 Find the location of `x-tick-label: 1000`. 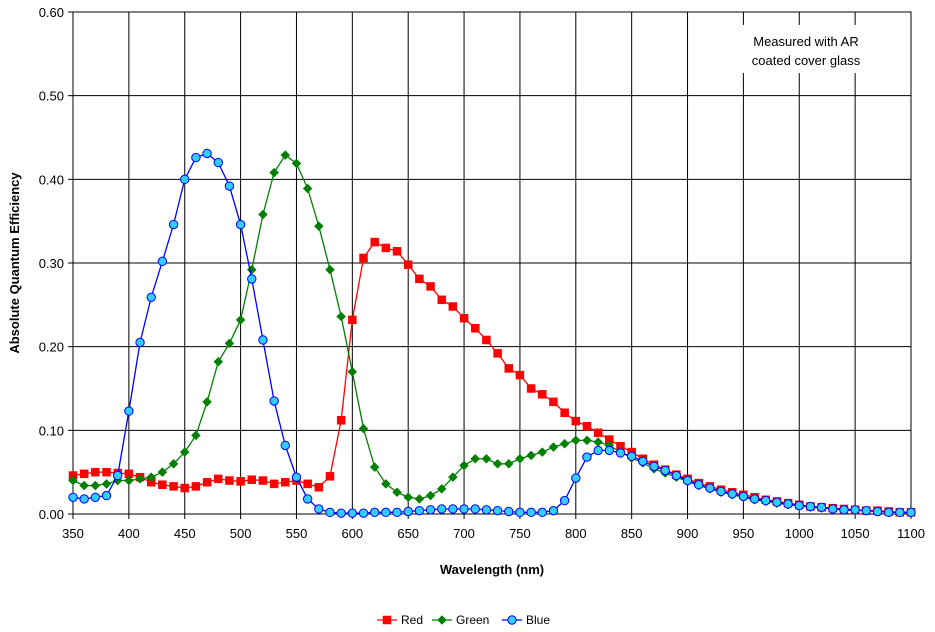

x-tick-label: 1000 is located at coordinates (799, 533).